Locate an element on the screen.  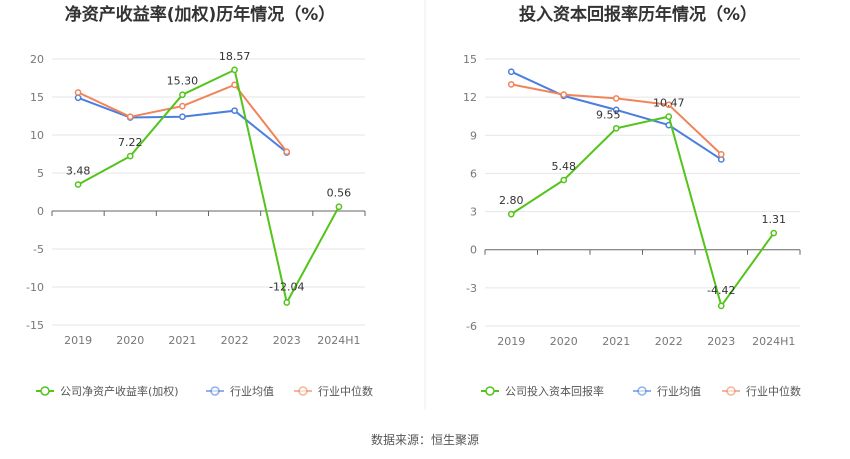
y-tick-label: -6 is located at coordinates (471, 326).